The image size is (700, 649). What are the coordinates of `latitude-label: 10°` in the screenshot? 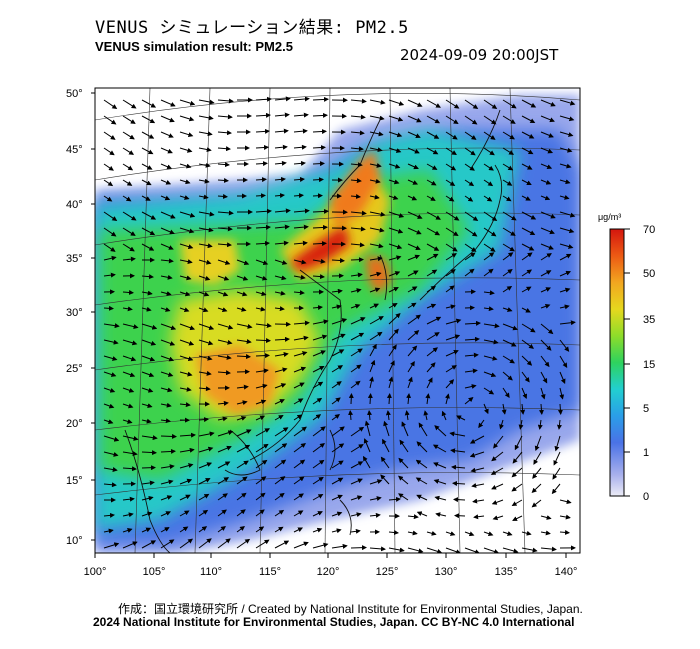 It's located at (74, 541).